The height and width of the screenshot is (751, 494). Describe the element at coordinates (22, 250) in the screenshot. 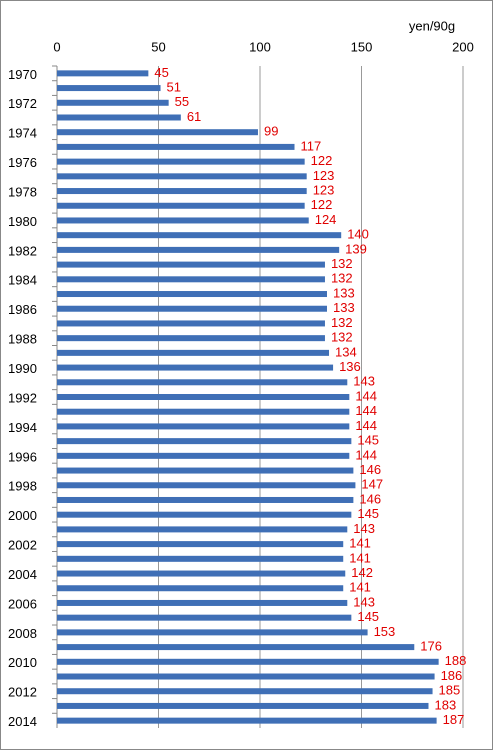

I see `y-tick-label: 1982` at that location.